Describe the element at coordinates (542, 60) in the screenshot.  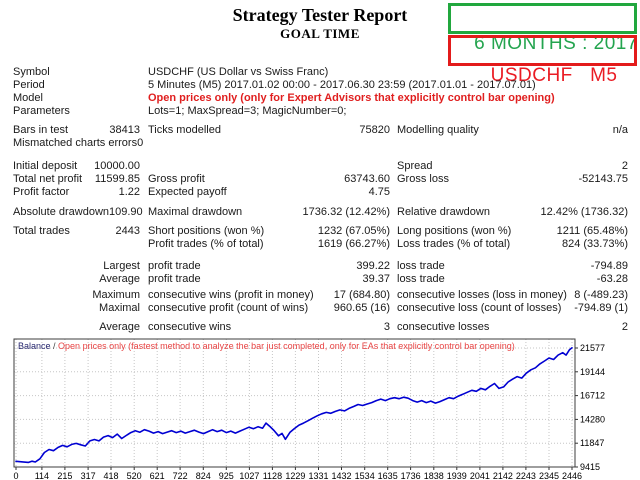
I see `symbol-badge: USDCHF M5` at that location.